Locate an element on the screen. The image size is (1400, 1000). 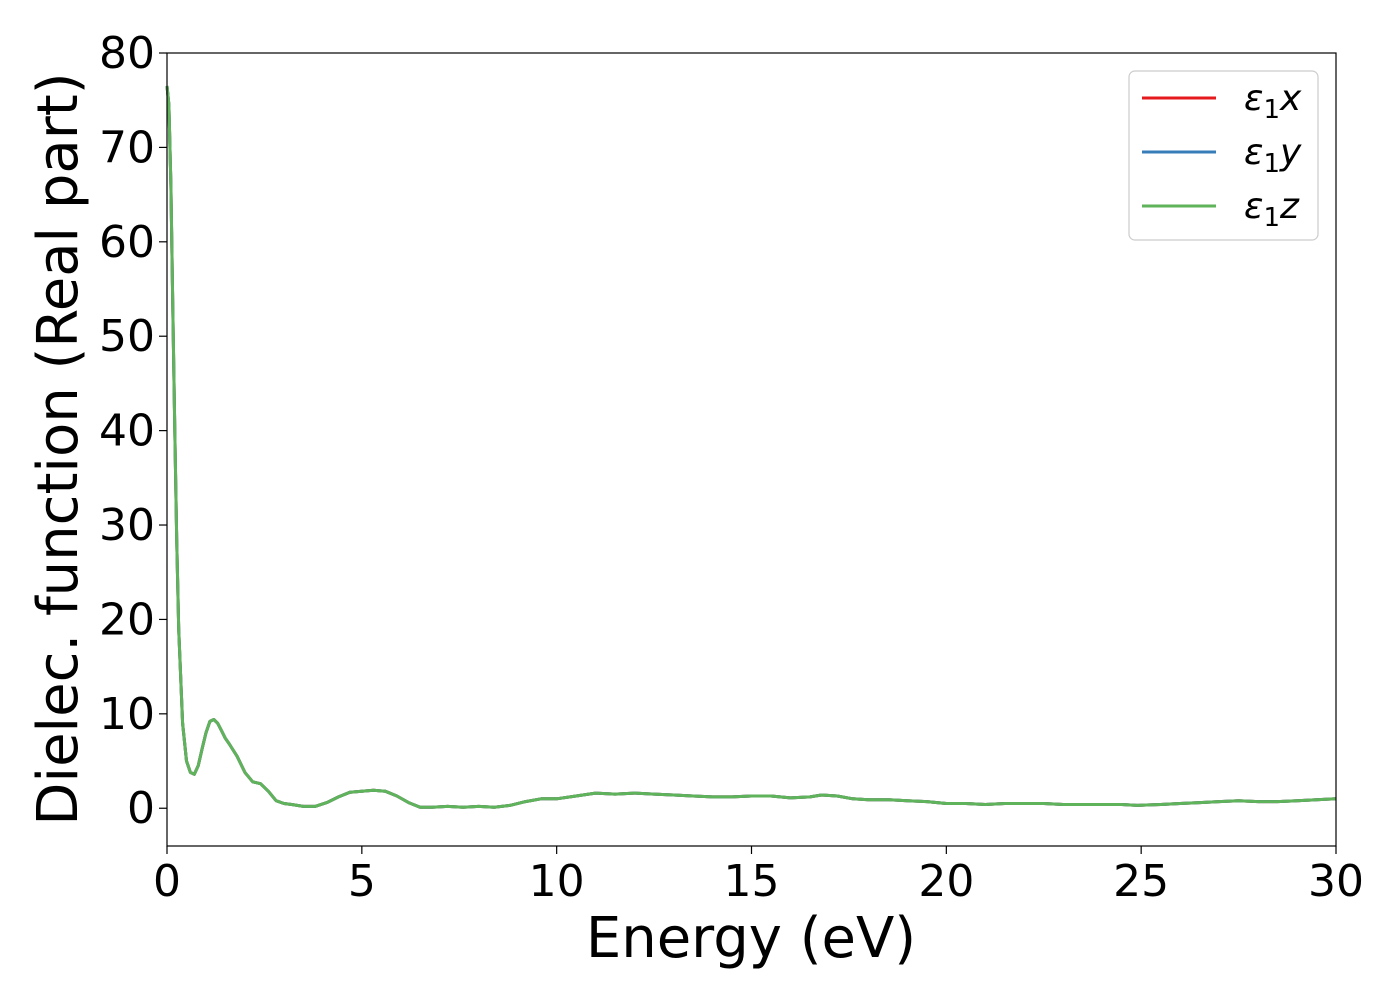
legend-box is located at coordinates (1223, 155).